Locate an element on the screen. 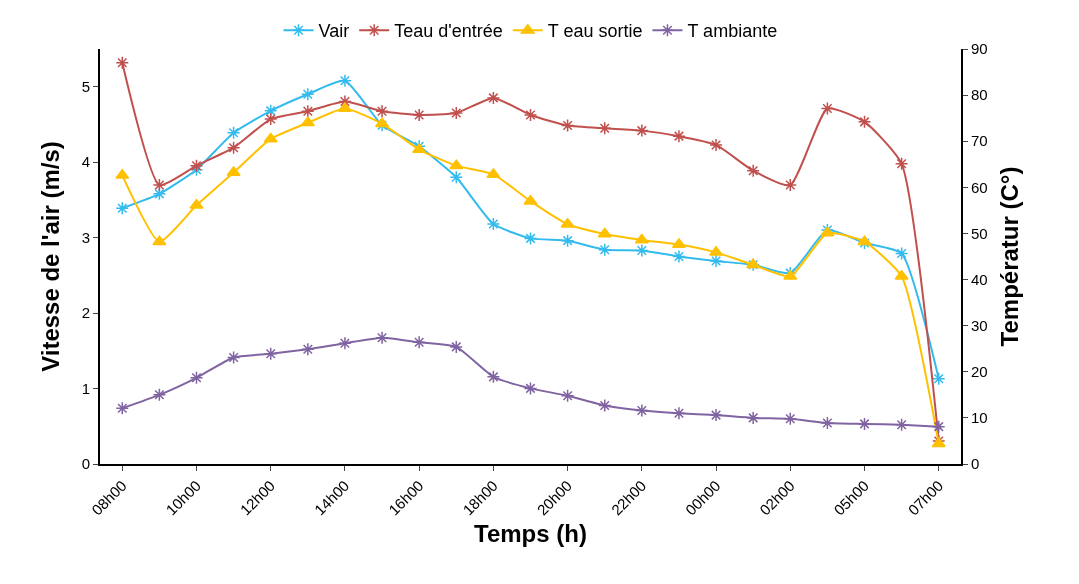 This screenshot has height=584, width=1079. y-tick-label: 4 is located at coordinates (85, 162).